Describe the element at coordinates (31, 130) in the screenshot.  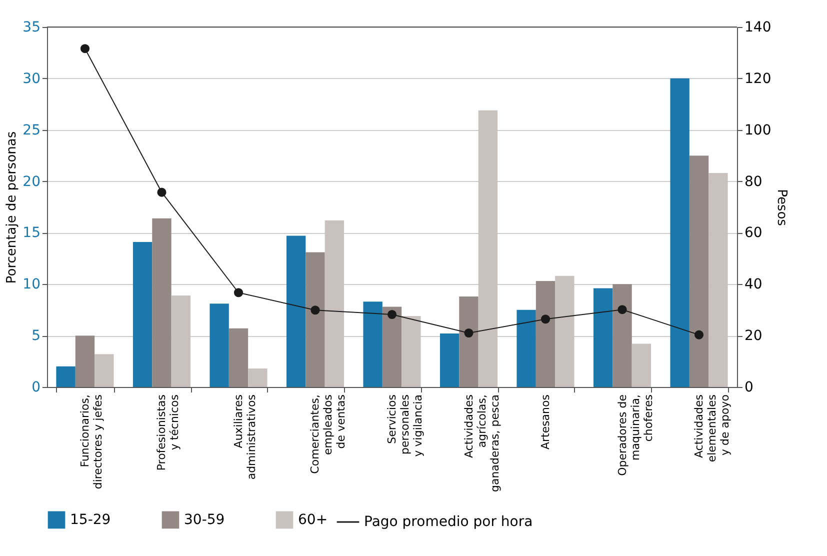
I see `y-tick-label: 25` at that location.